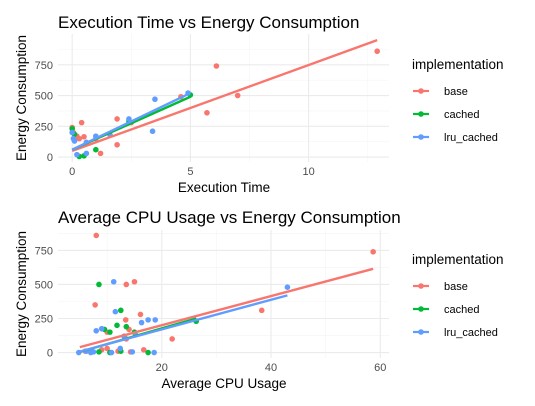 The width and height of the screenshot is (535, 406). I want to click on x-tick-label: 5, so click(190, 172).